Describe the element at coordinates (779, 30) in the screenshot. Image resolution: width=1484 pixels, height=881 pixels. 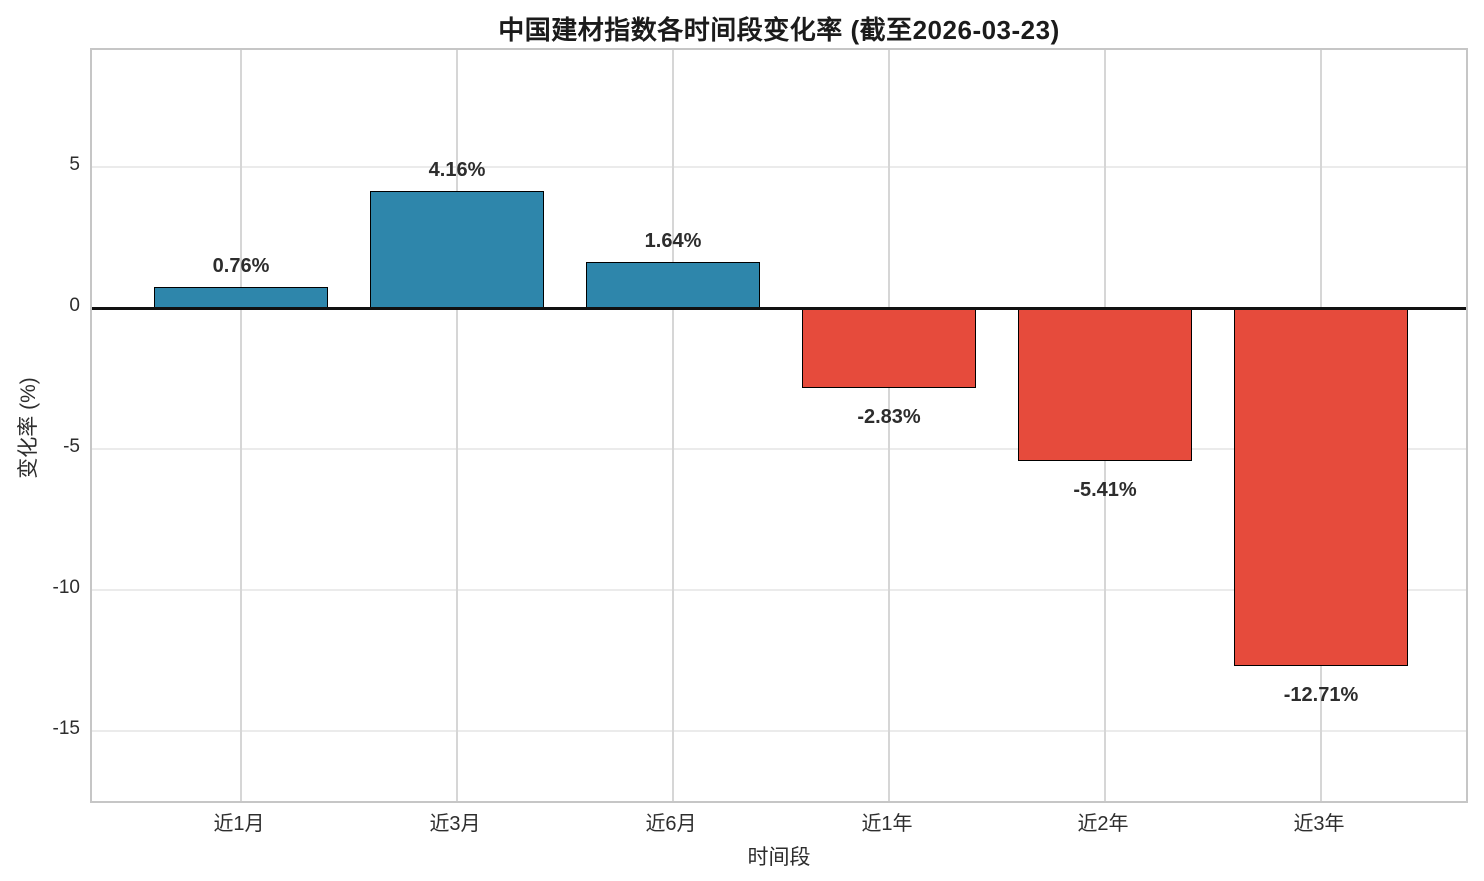
I see `chart-title: 中国建材指数各时间段变化率 (截至2026-03-23)` at that location.